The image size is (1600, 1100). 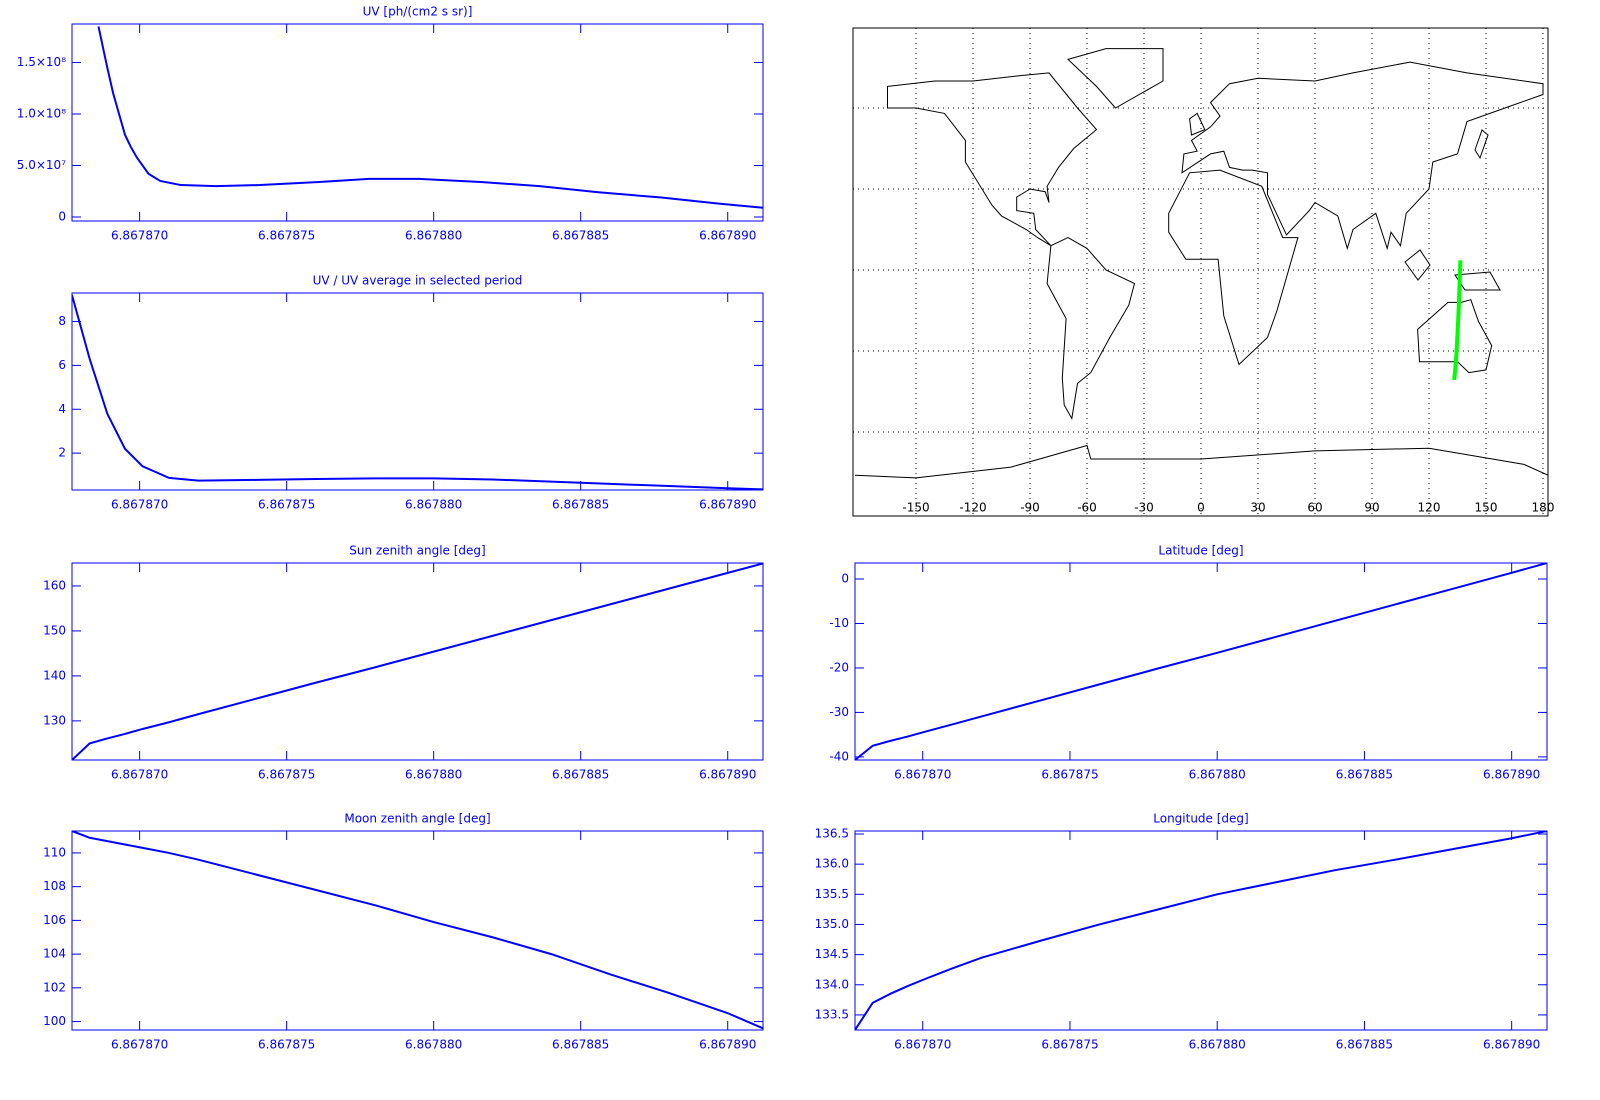 I want to click on y-tick-label: 130, so click(x=54, y=720).